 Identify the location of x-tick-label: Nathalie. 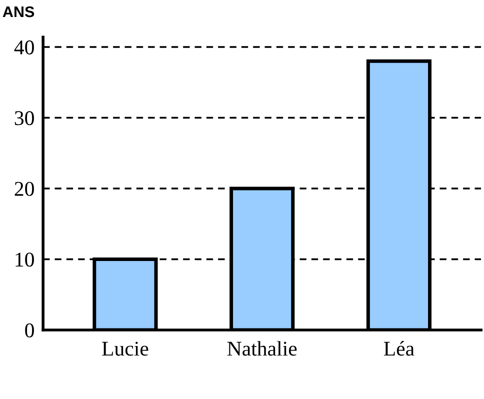
(262, 348).